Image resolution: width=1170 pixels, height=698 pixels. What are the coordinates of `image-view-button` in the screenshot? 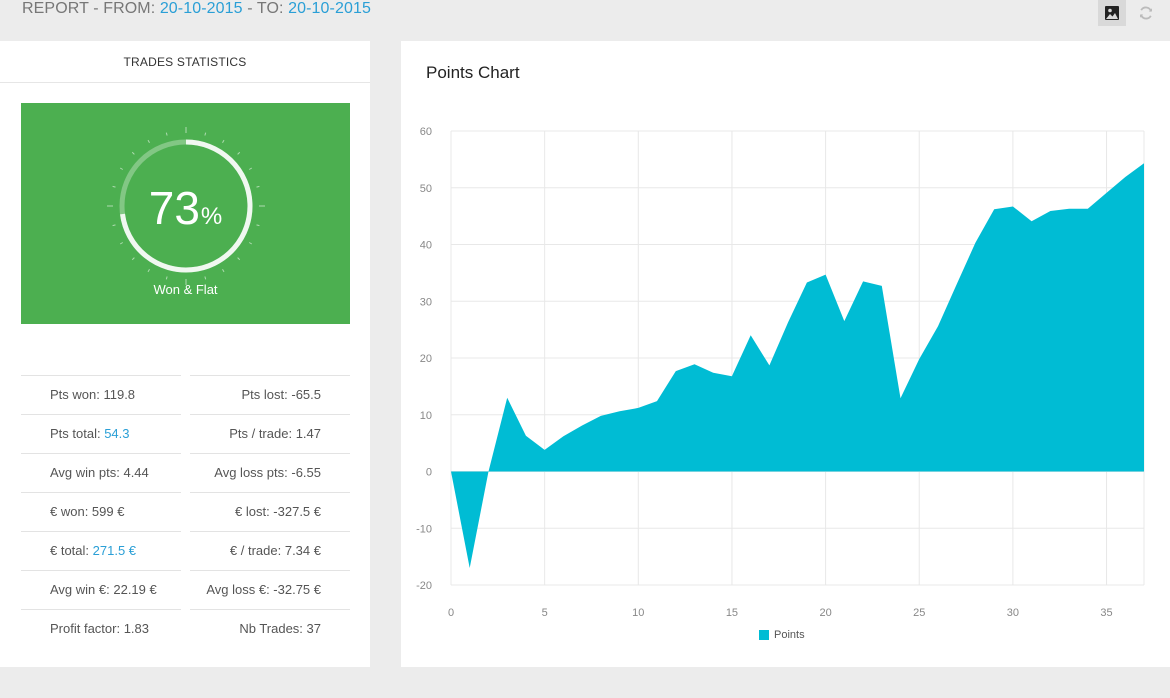 It's located at (1112, 13).